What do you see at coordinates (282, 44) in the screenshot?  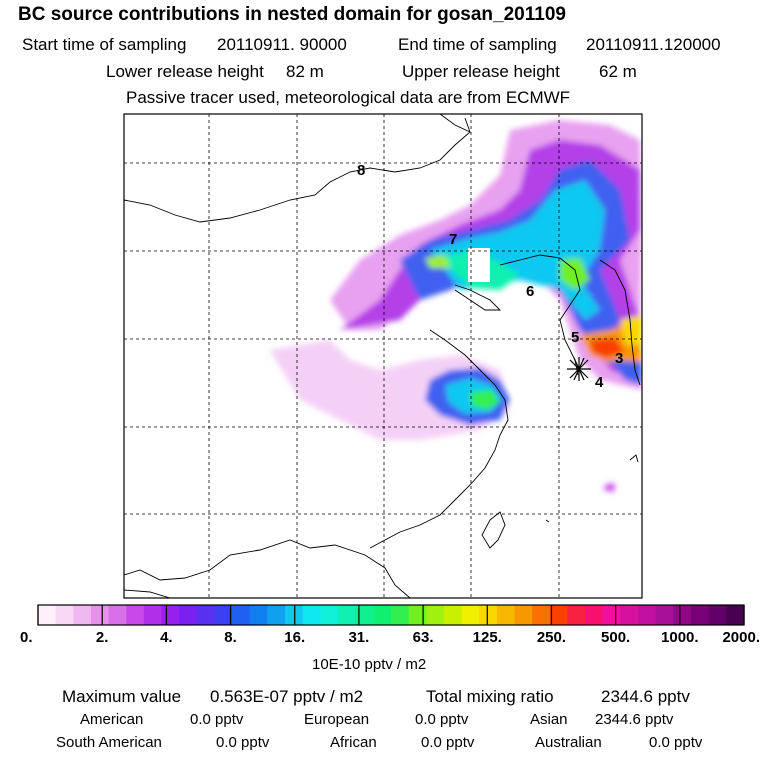 I see `start-time-value: 20110911. 90000` at bounding box center [282, 44].